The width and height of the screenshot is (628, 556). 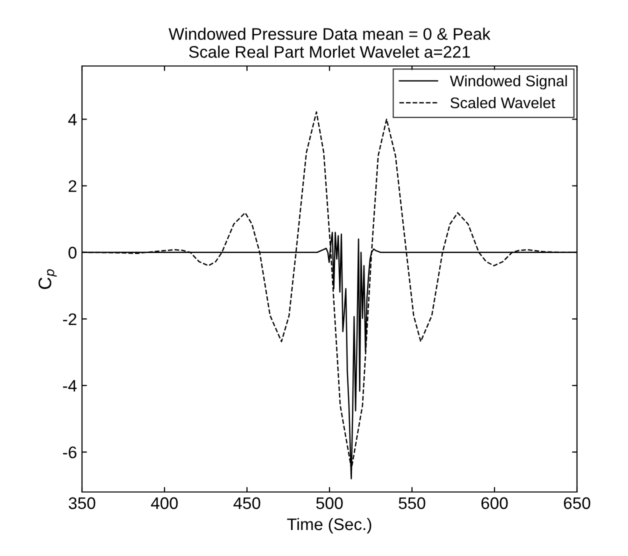 What do you see at coordinates (494, 503) in the screenshot?
I see `x-tick-label: 600` at bounding box center [494, 503].